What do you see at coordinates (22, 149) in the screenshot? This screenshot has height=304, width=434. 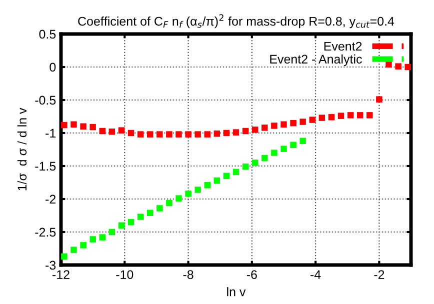 I see `y-axis-title: 1/σ d σ / d ln v` at bounding box center [22, 149].